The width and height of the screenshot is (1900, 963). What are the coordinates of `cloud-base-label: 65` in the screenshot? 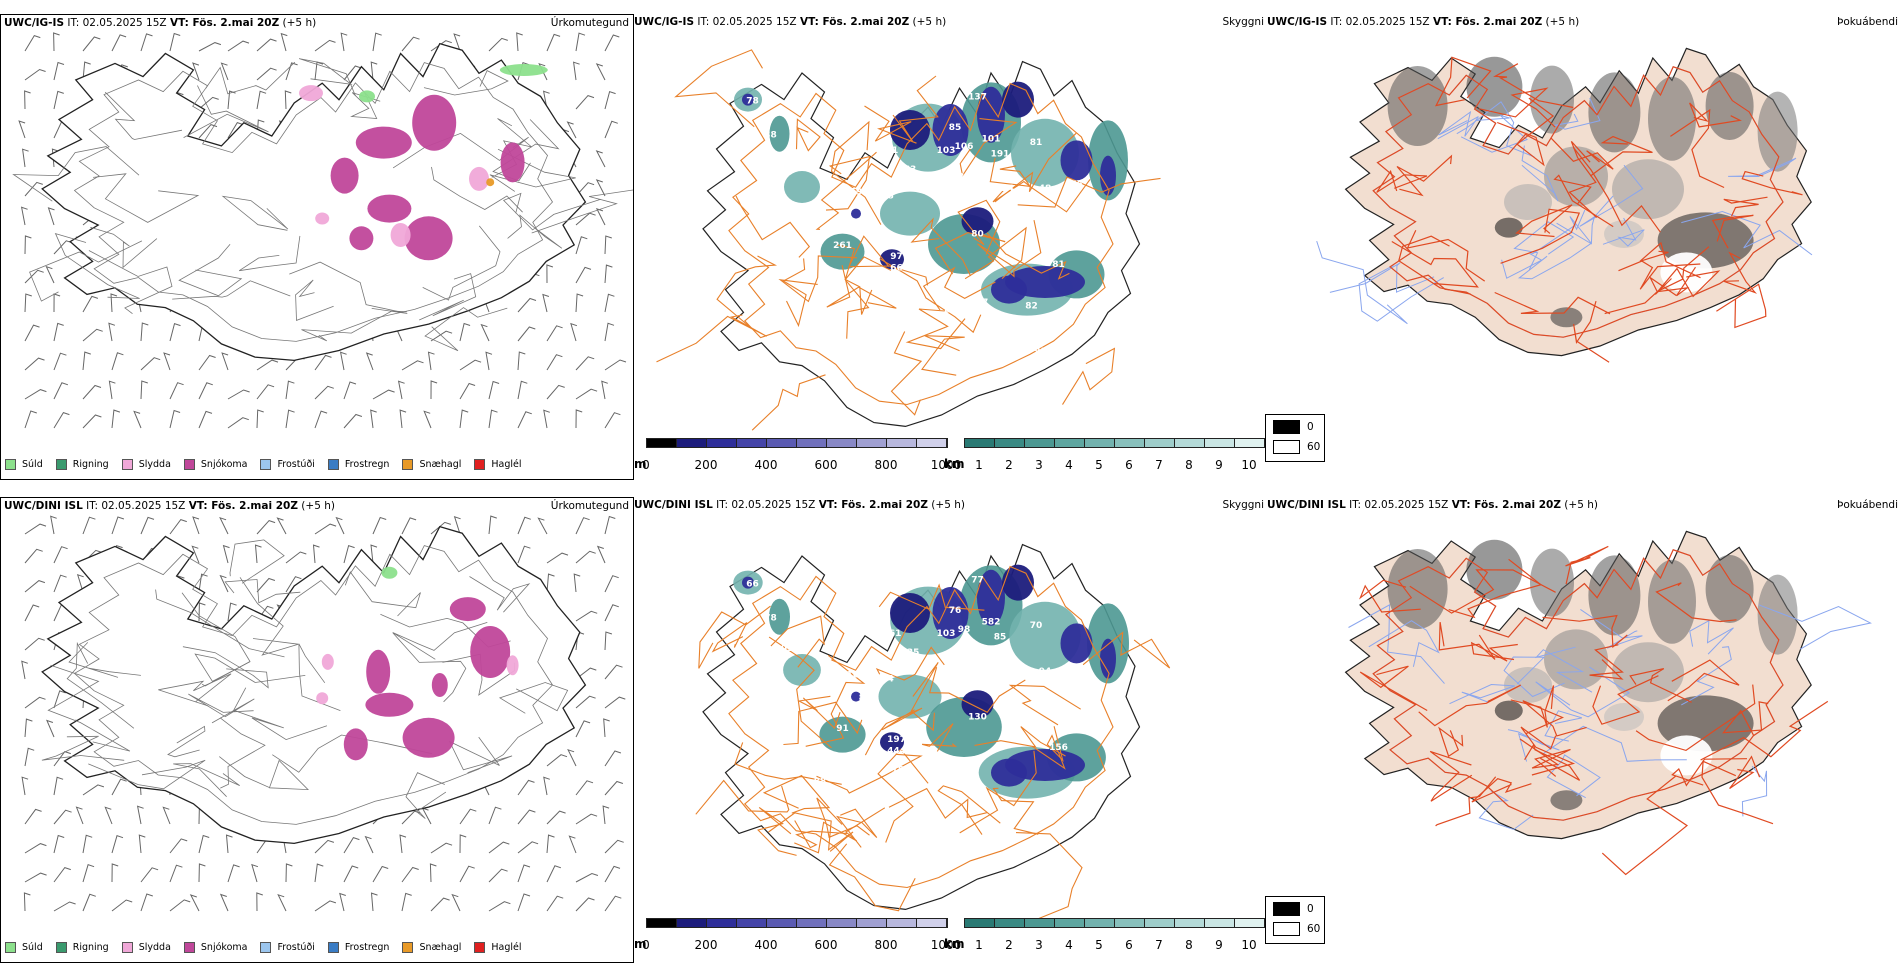 It's located at (1076, 668).